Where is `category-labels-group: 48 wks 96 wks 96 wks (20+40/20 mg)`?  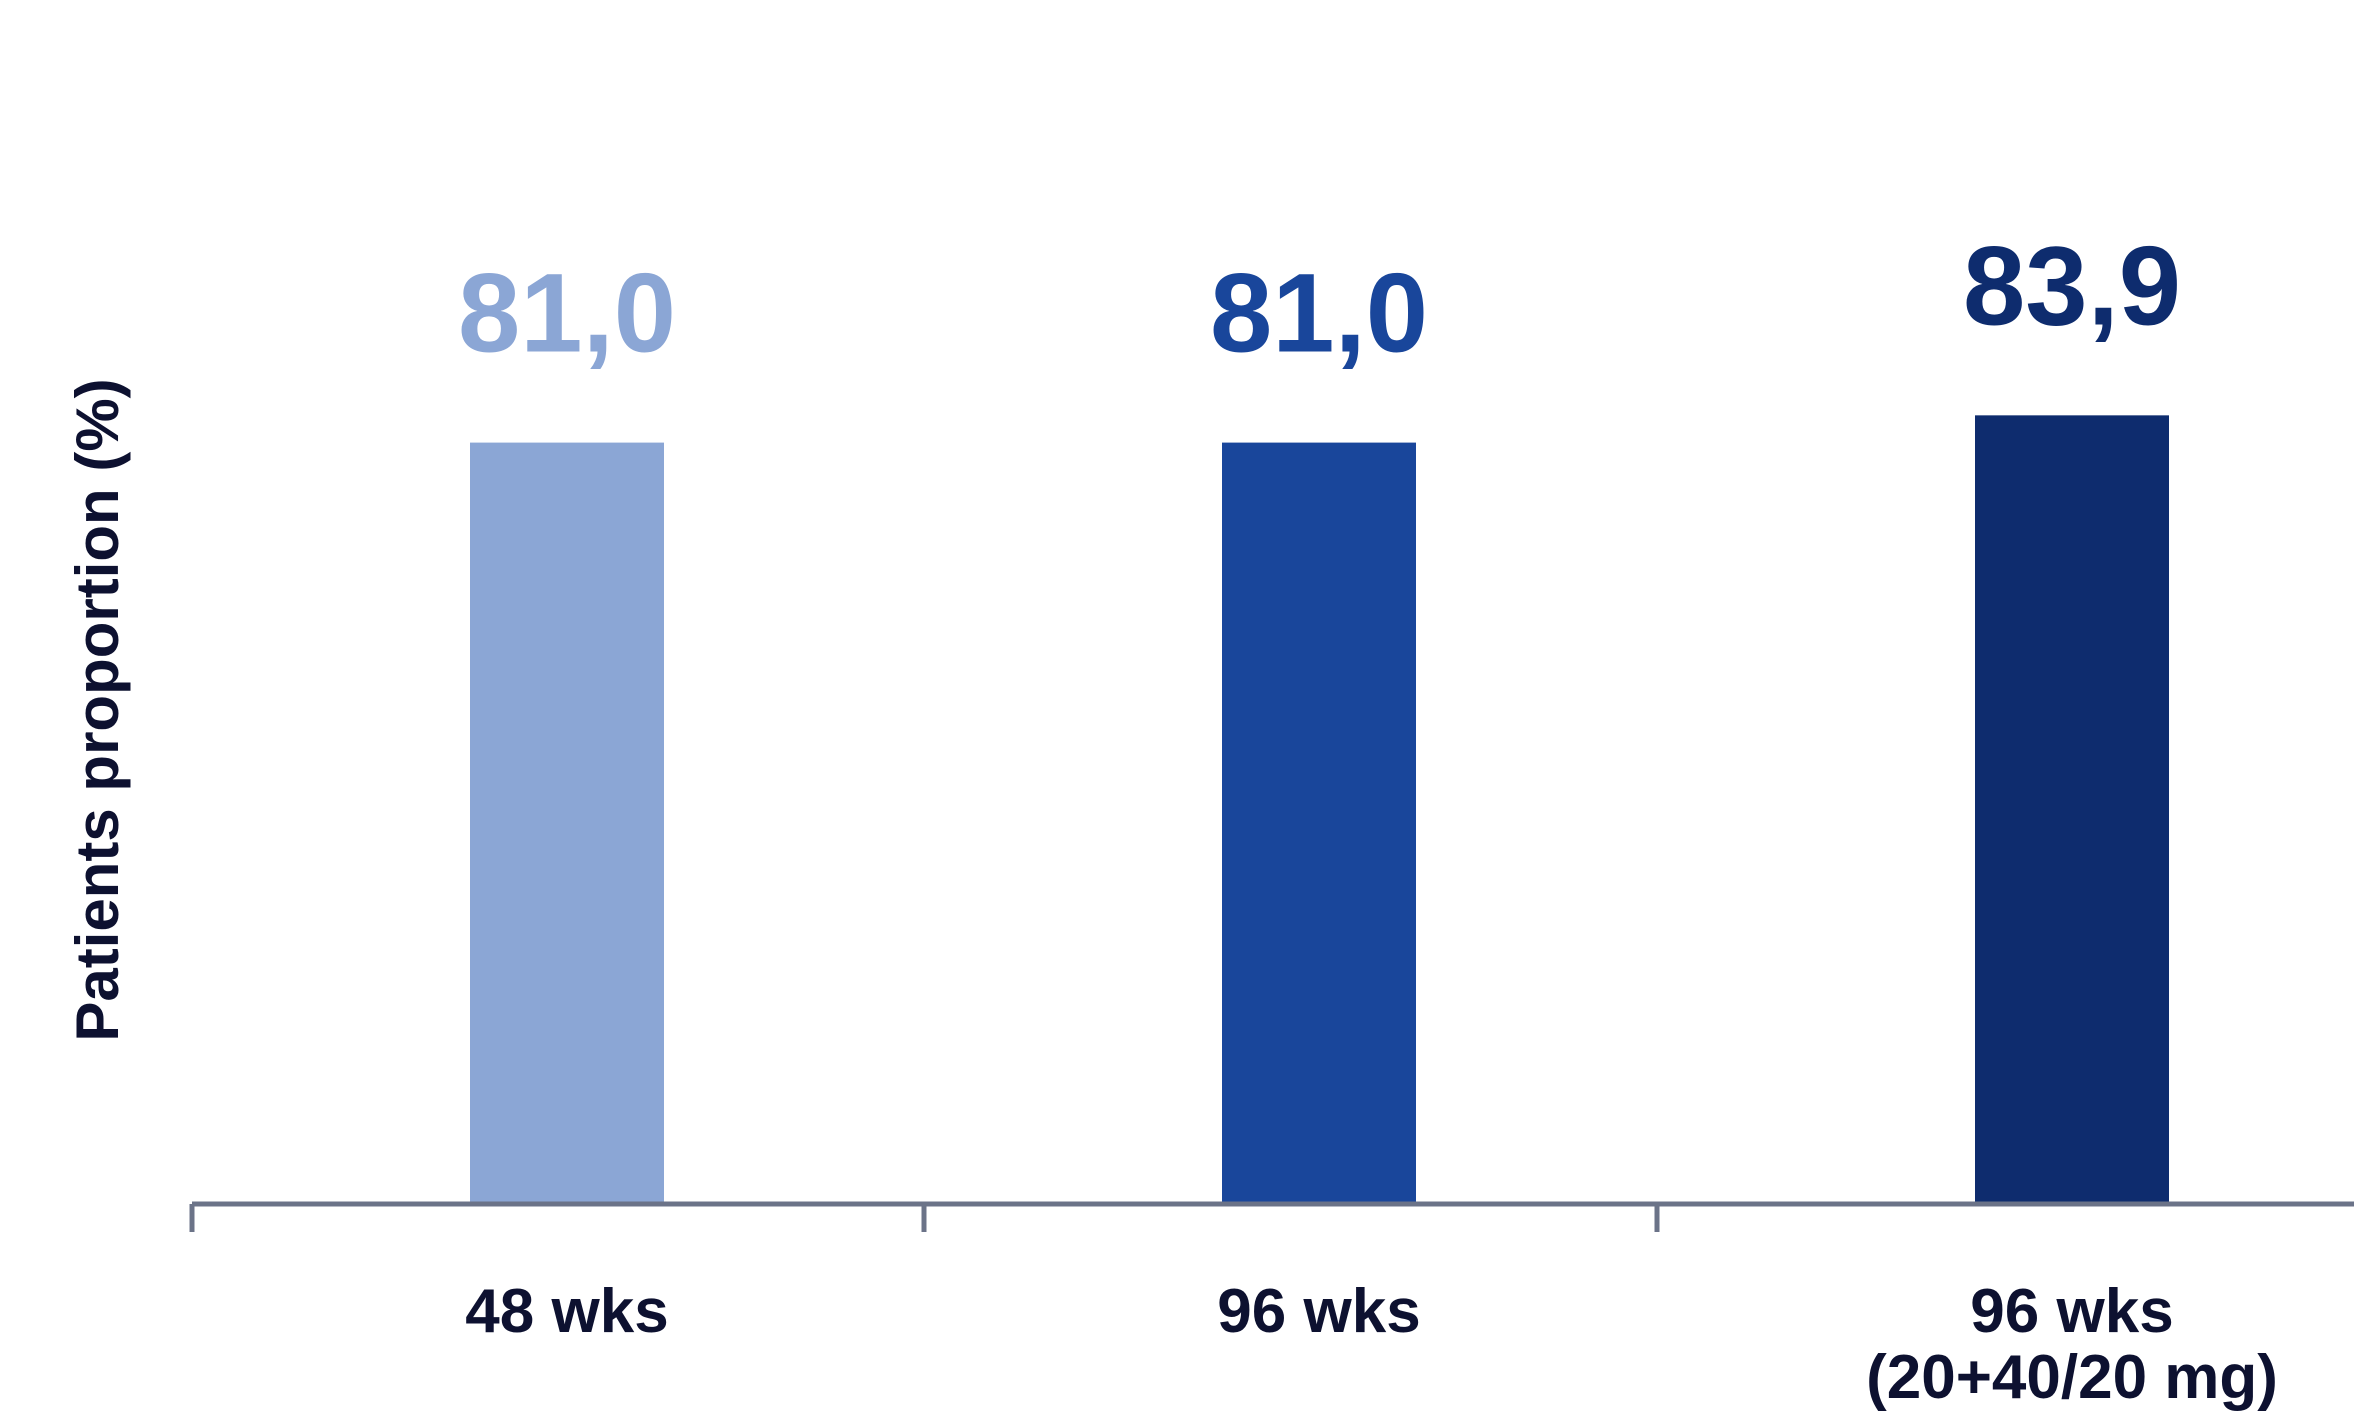
category-labels-group: 48 wks 96 wks 96 wks (20+40/20 mg) is located at coordinates (1371, 1344).